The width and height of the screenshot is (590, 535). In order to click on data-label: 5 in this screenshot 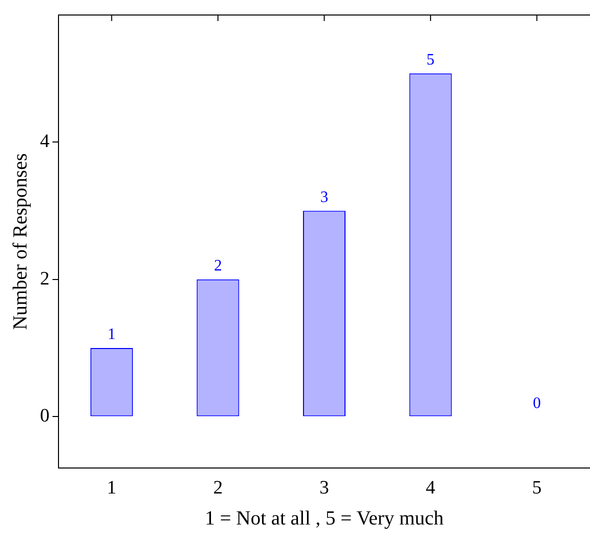, I will do `click(430, 60)`.